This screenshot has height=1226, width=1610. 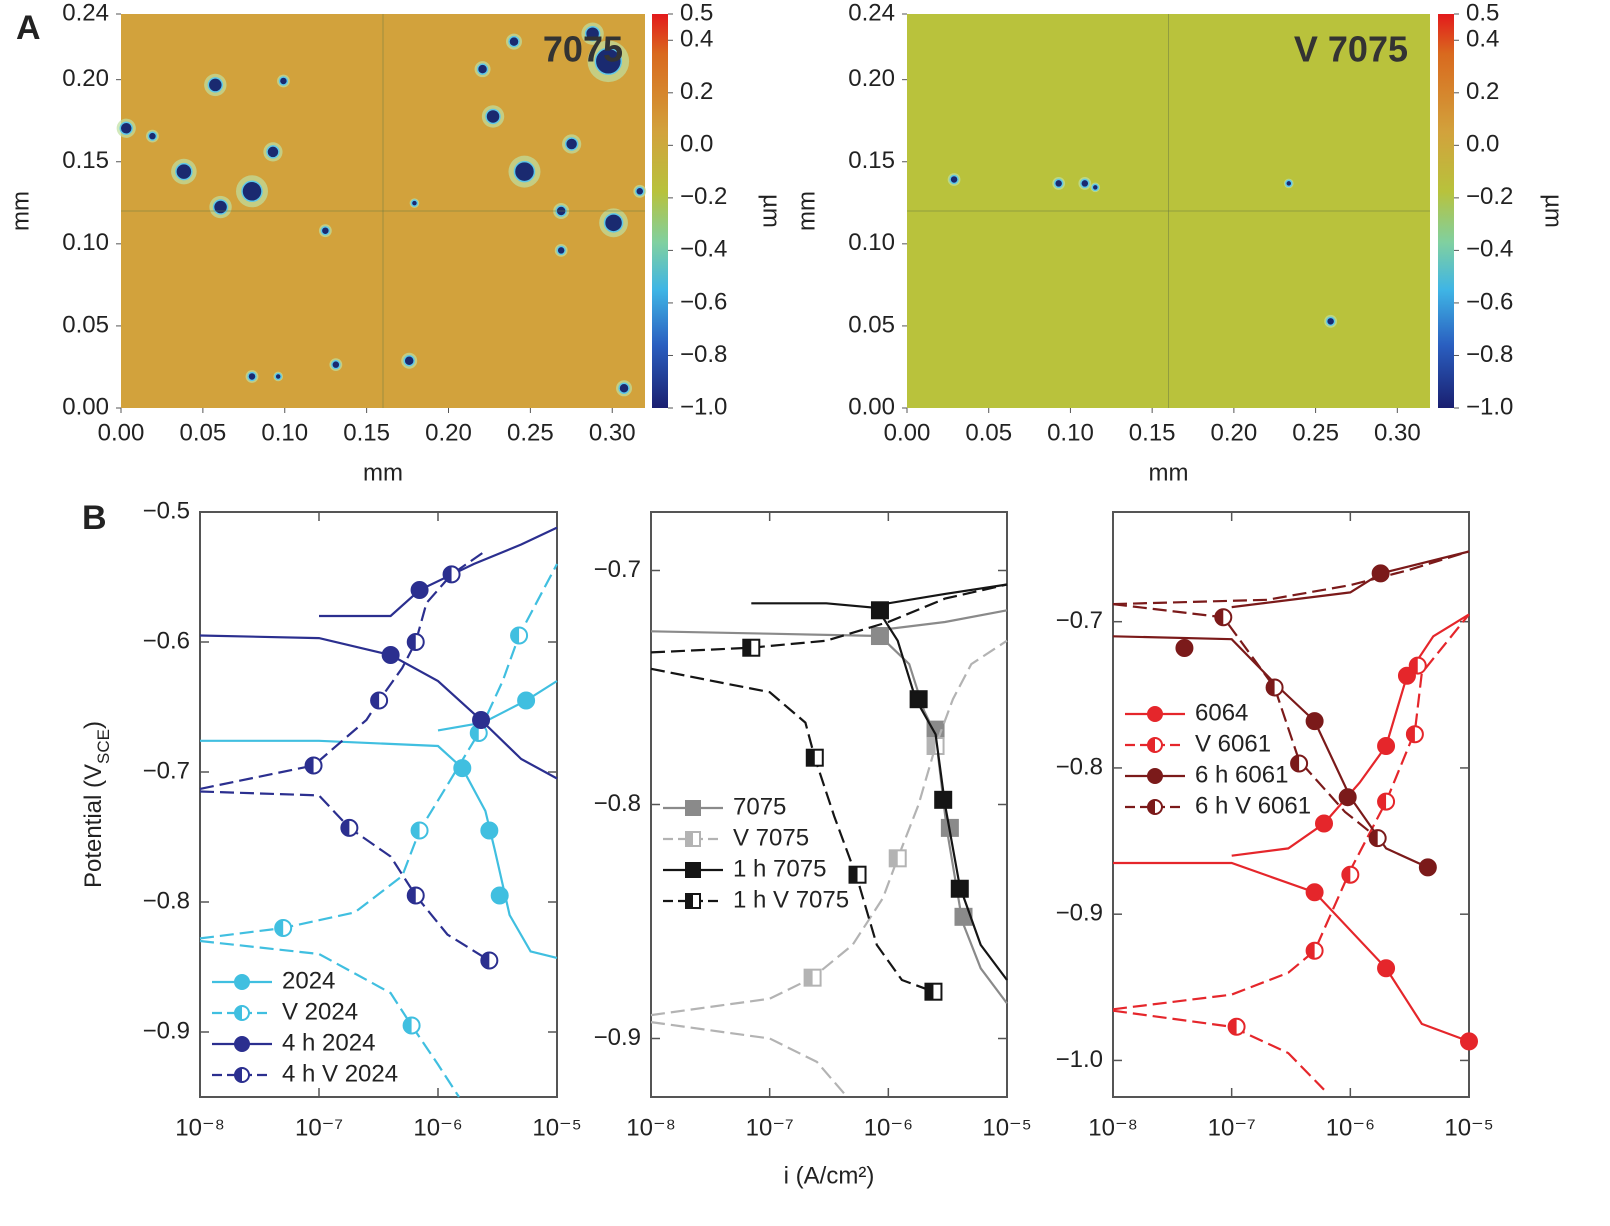 What do you see at coordinates (617, 569) in the screenshot?
I see `y-tick-label: −0.7` at bounding box center [617, 569].